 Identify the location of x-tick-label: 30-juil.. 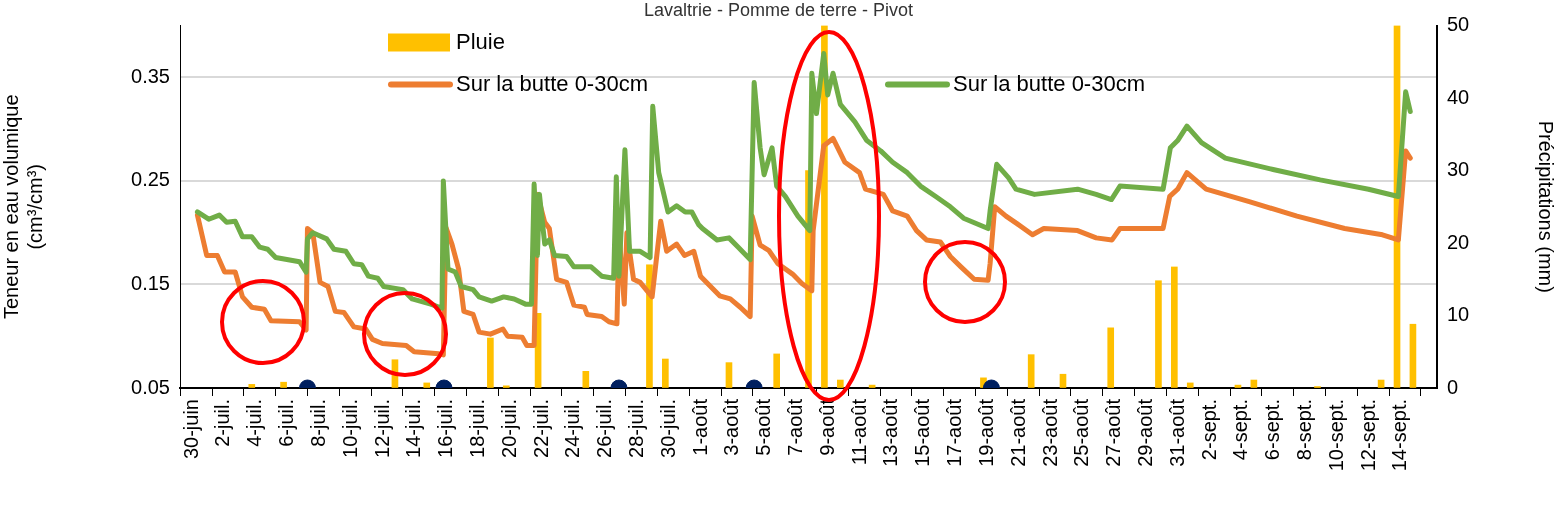
(667, 428).